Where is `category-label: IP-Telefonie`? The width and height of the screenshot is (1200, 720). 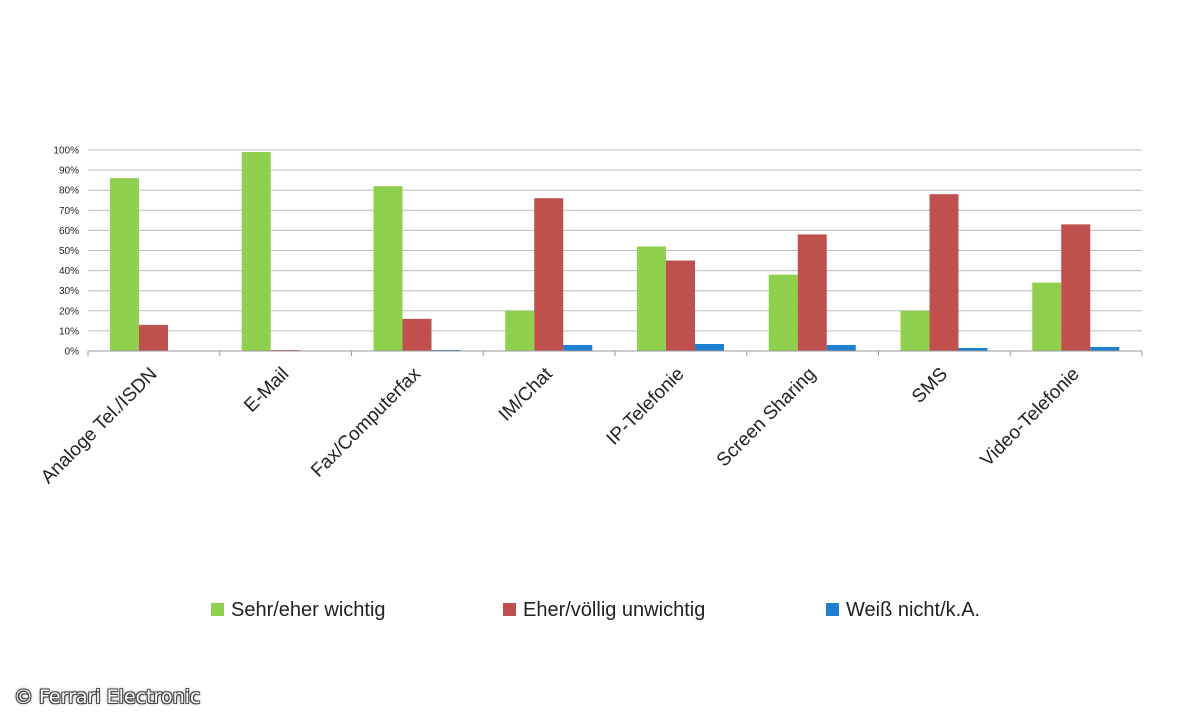 category-label: IP-Telefonie is located at coordinates (646, 407).